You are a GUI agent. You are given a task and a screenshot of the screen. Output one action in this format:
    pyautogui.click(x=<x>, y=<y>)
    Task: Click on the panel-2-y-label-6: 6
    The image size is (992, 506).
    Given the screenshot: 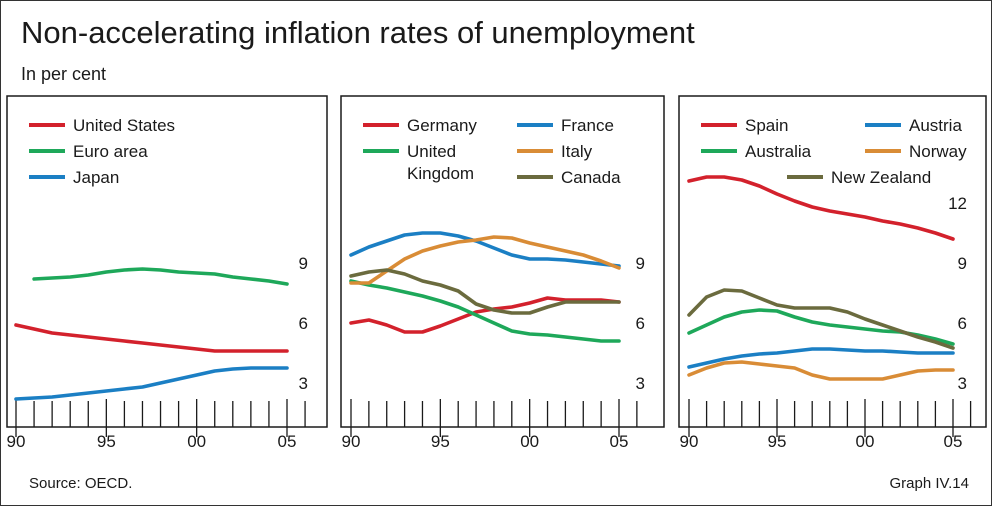 What is the action you would take?
    pyautogui.click(x=640, y=323)
    